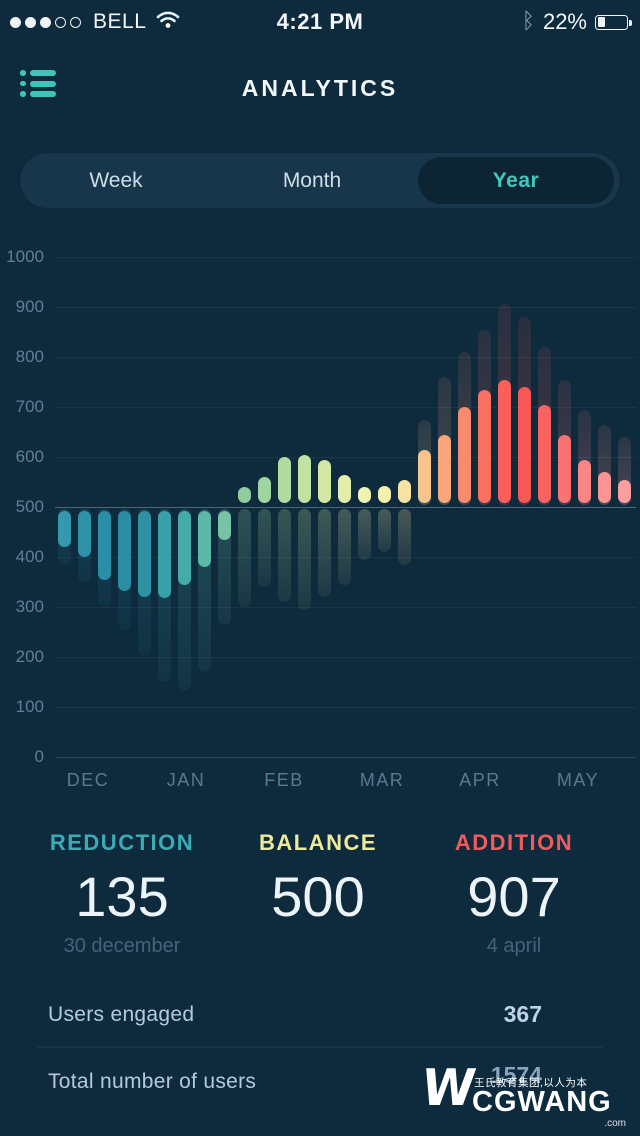 The image size is (640, 1136). I want to click on watermark: W 王氏教育集团,以人为本 CGWANG .com, so click(525, 1095).